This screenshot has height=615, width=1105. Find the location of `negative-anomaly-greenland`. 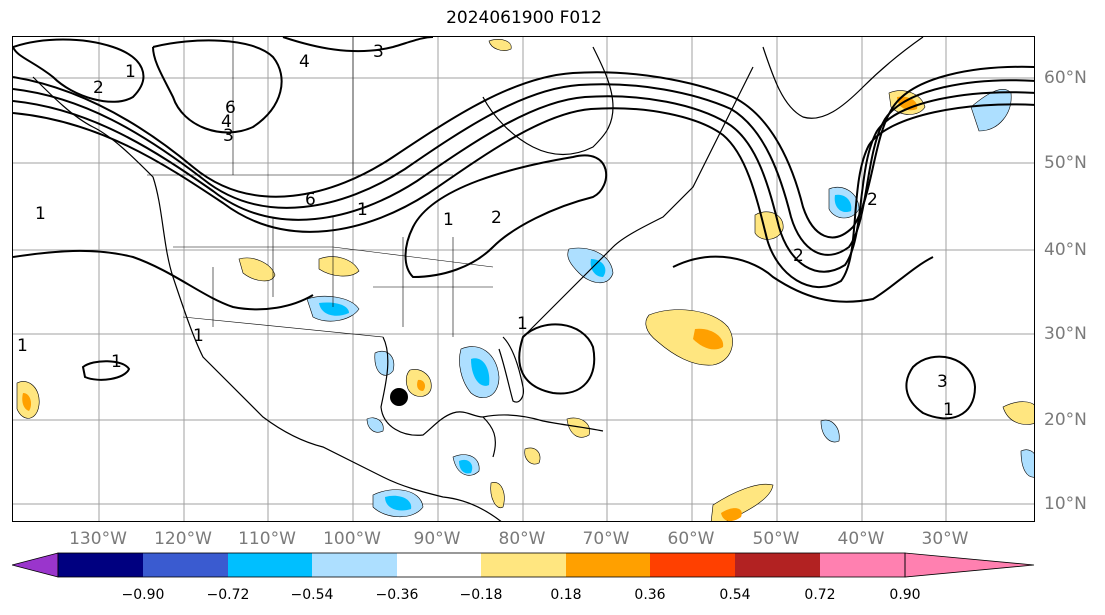

negative-anomaly-greenland is located at coordinates (991, 110).